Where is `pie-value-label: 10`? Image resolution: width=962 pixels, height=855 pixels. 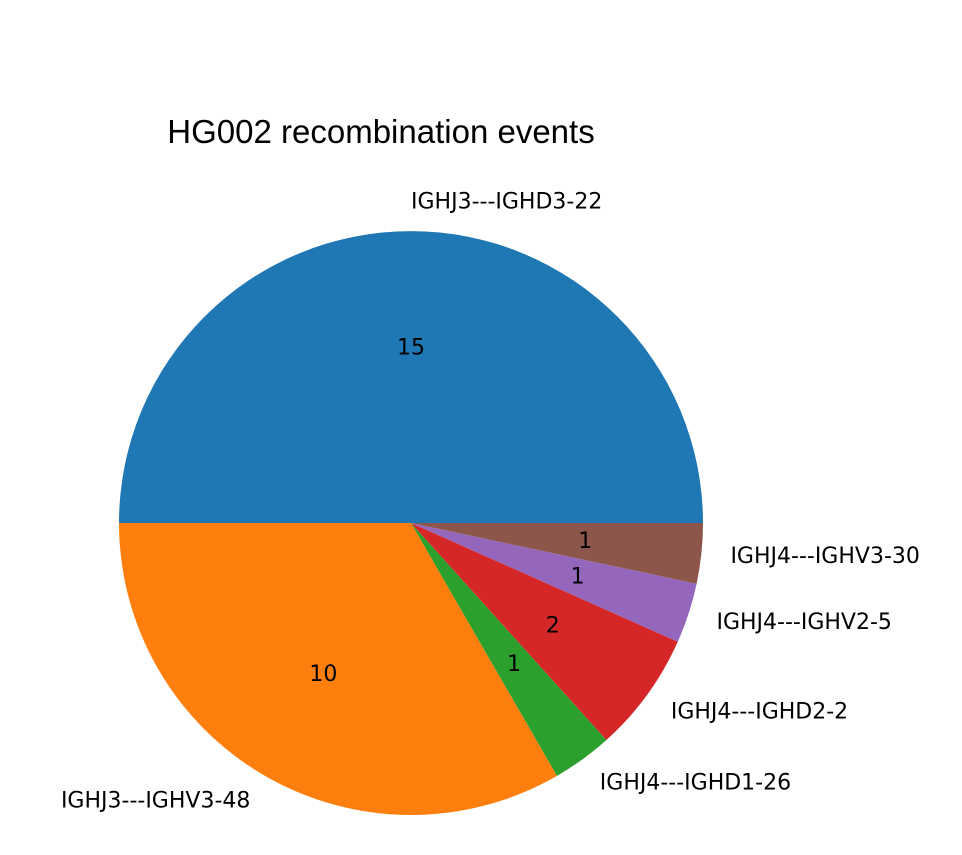 pie-value-label: 10 is located at coordinates (323, 674).